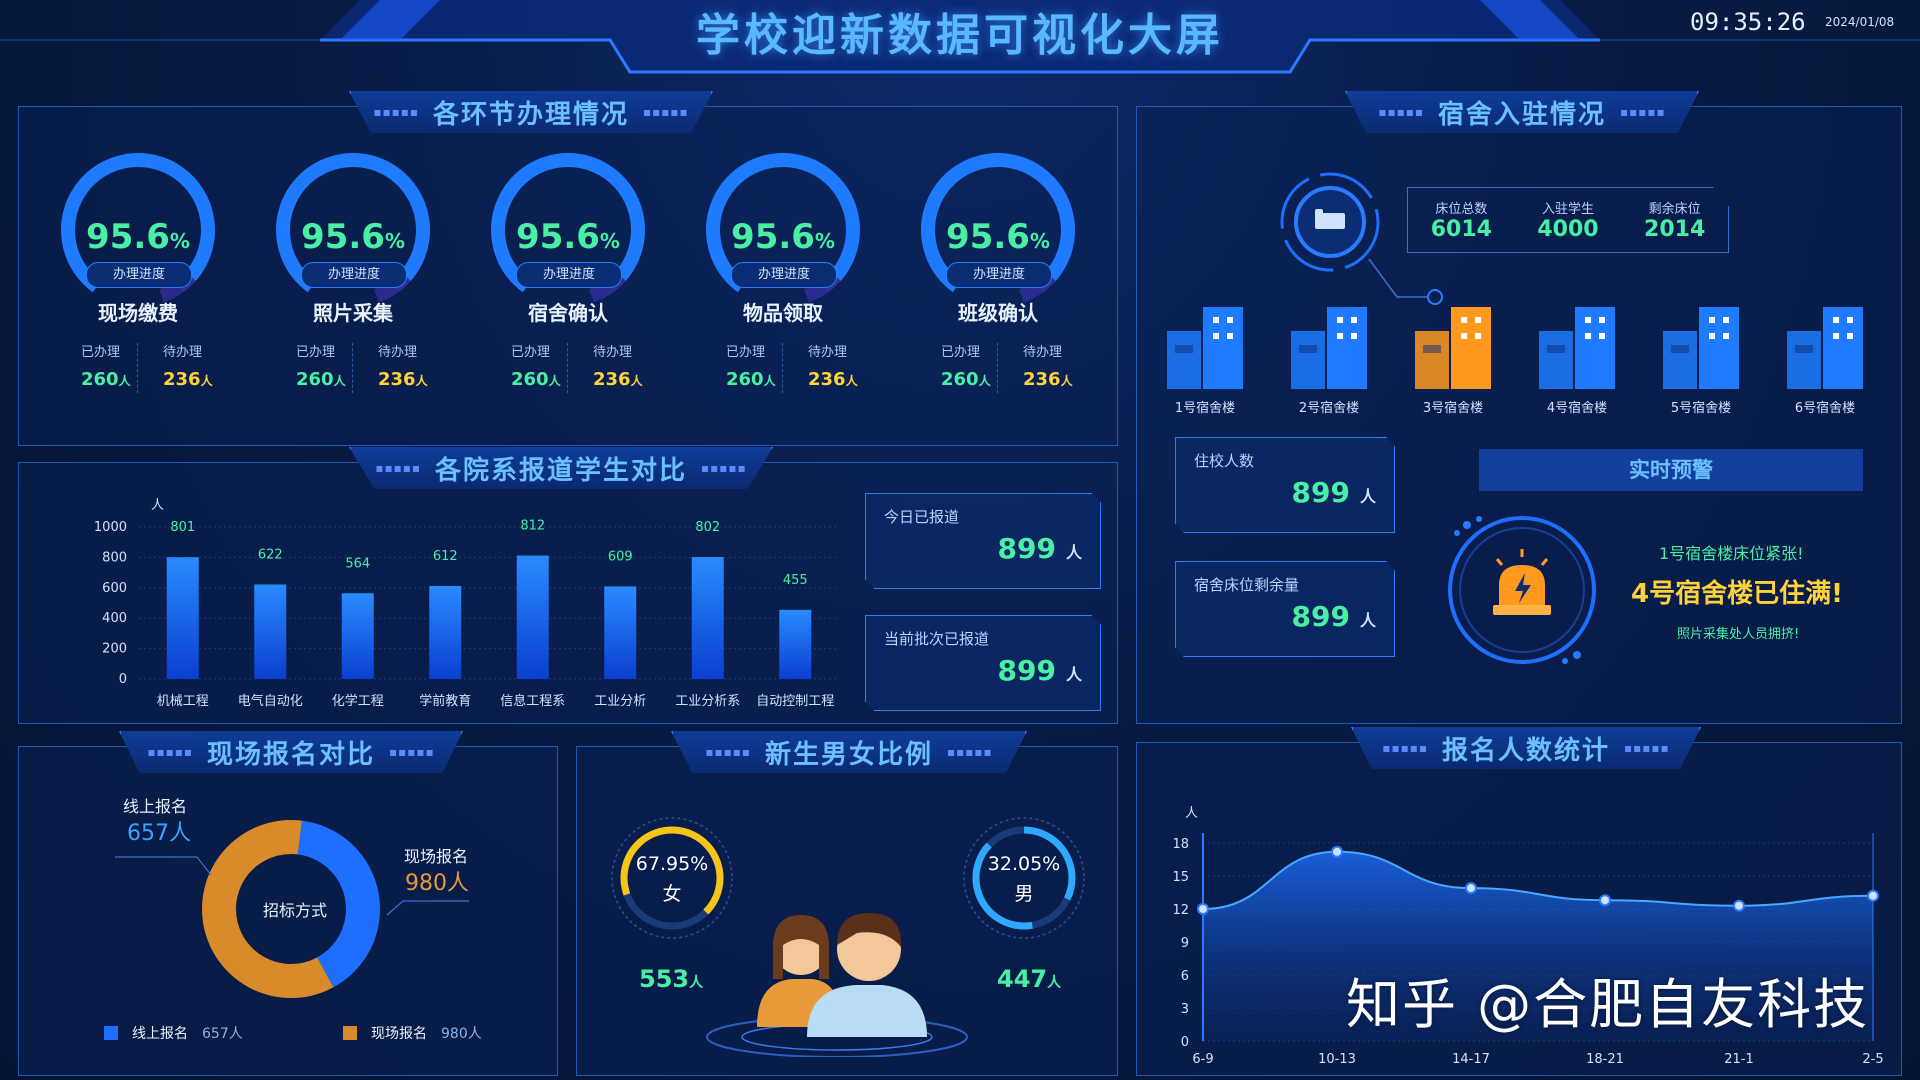  What do you see at coordinates (1024, 864) in the screenshot?
I see `male-percent: 32.05%` at bounding box center [1024, 864].